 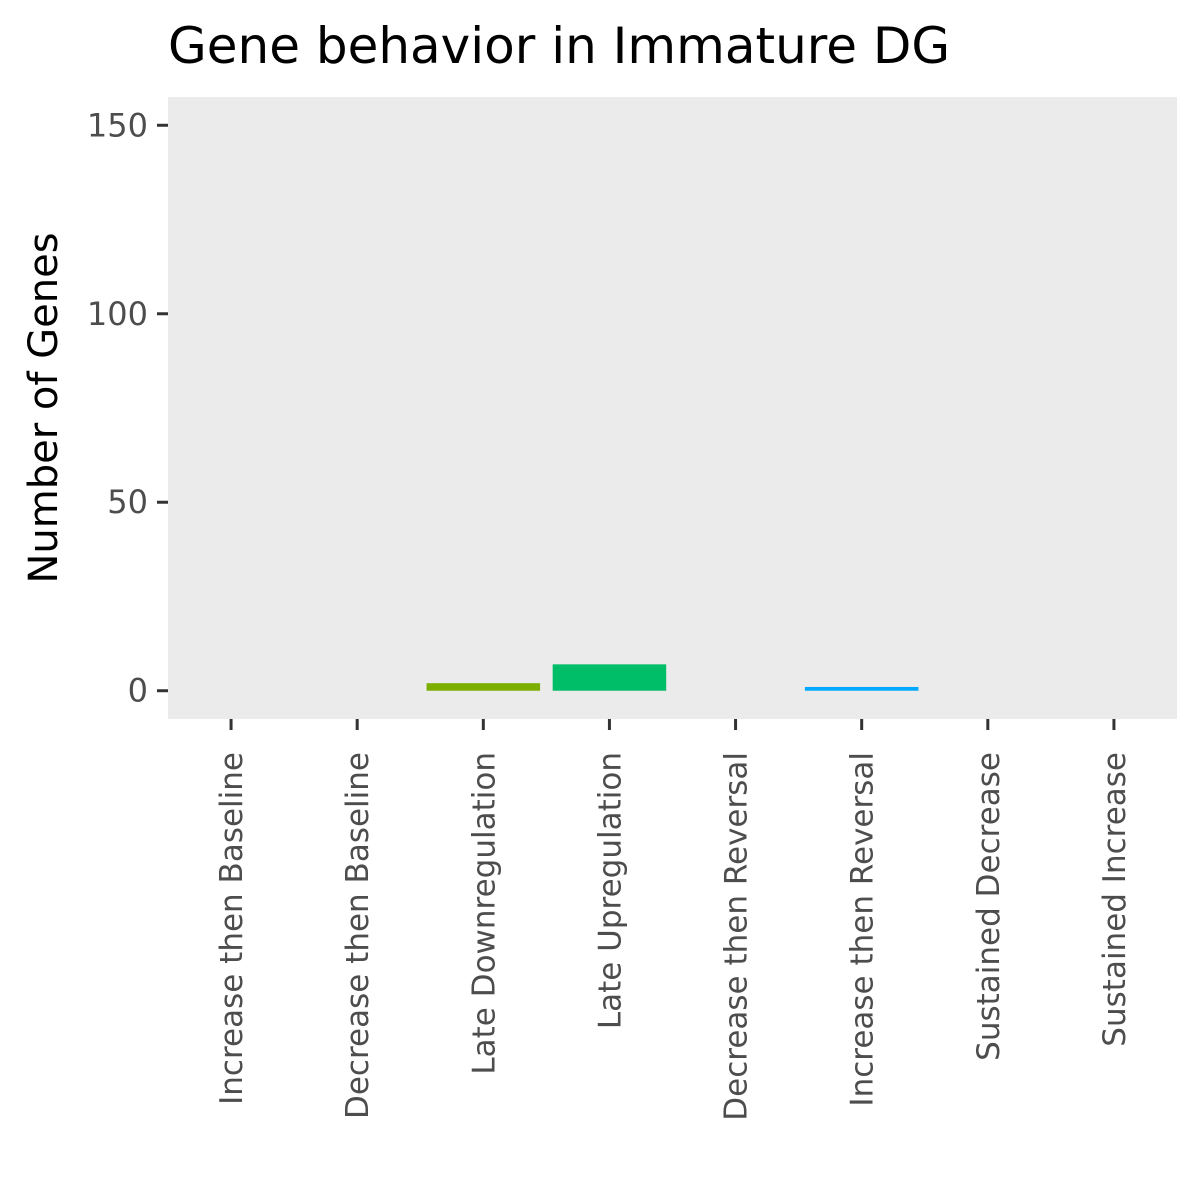 What do you see at coordinates (484, 913) in the screenshot?
I see `x-tick-label-late-downregulation: Late Downregulation` at bounding box center [484, 913].